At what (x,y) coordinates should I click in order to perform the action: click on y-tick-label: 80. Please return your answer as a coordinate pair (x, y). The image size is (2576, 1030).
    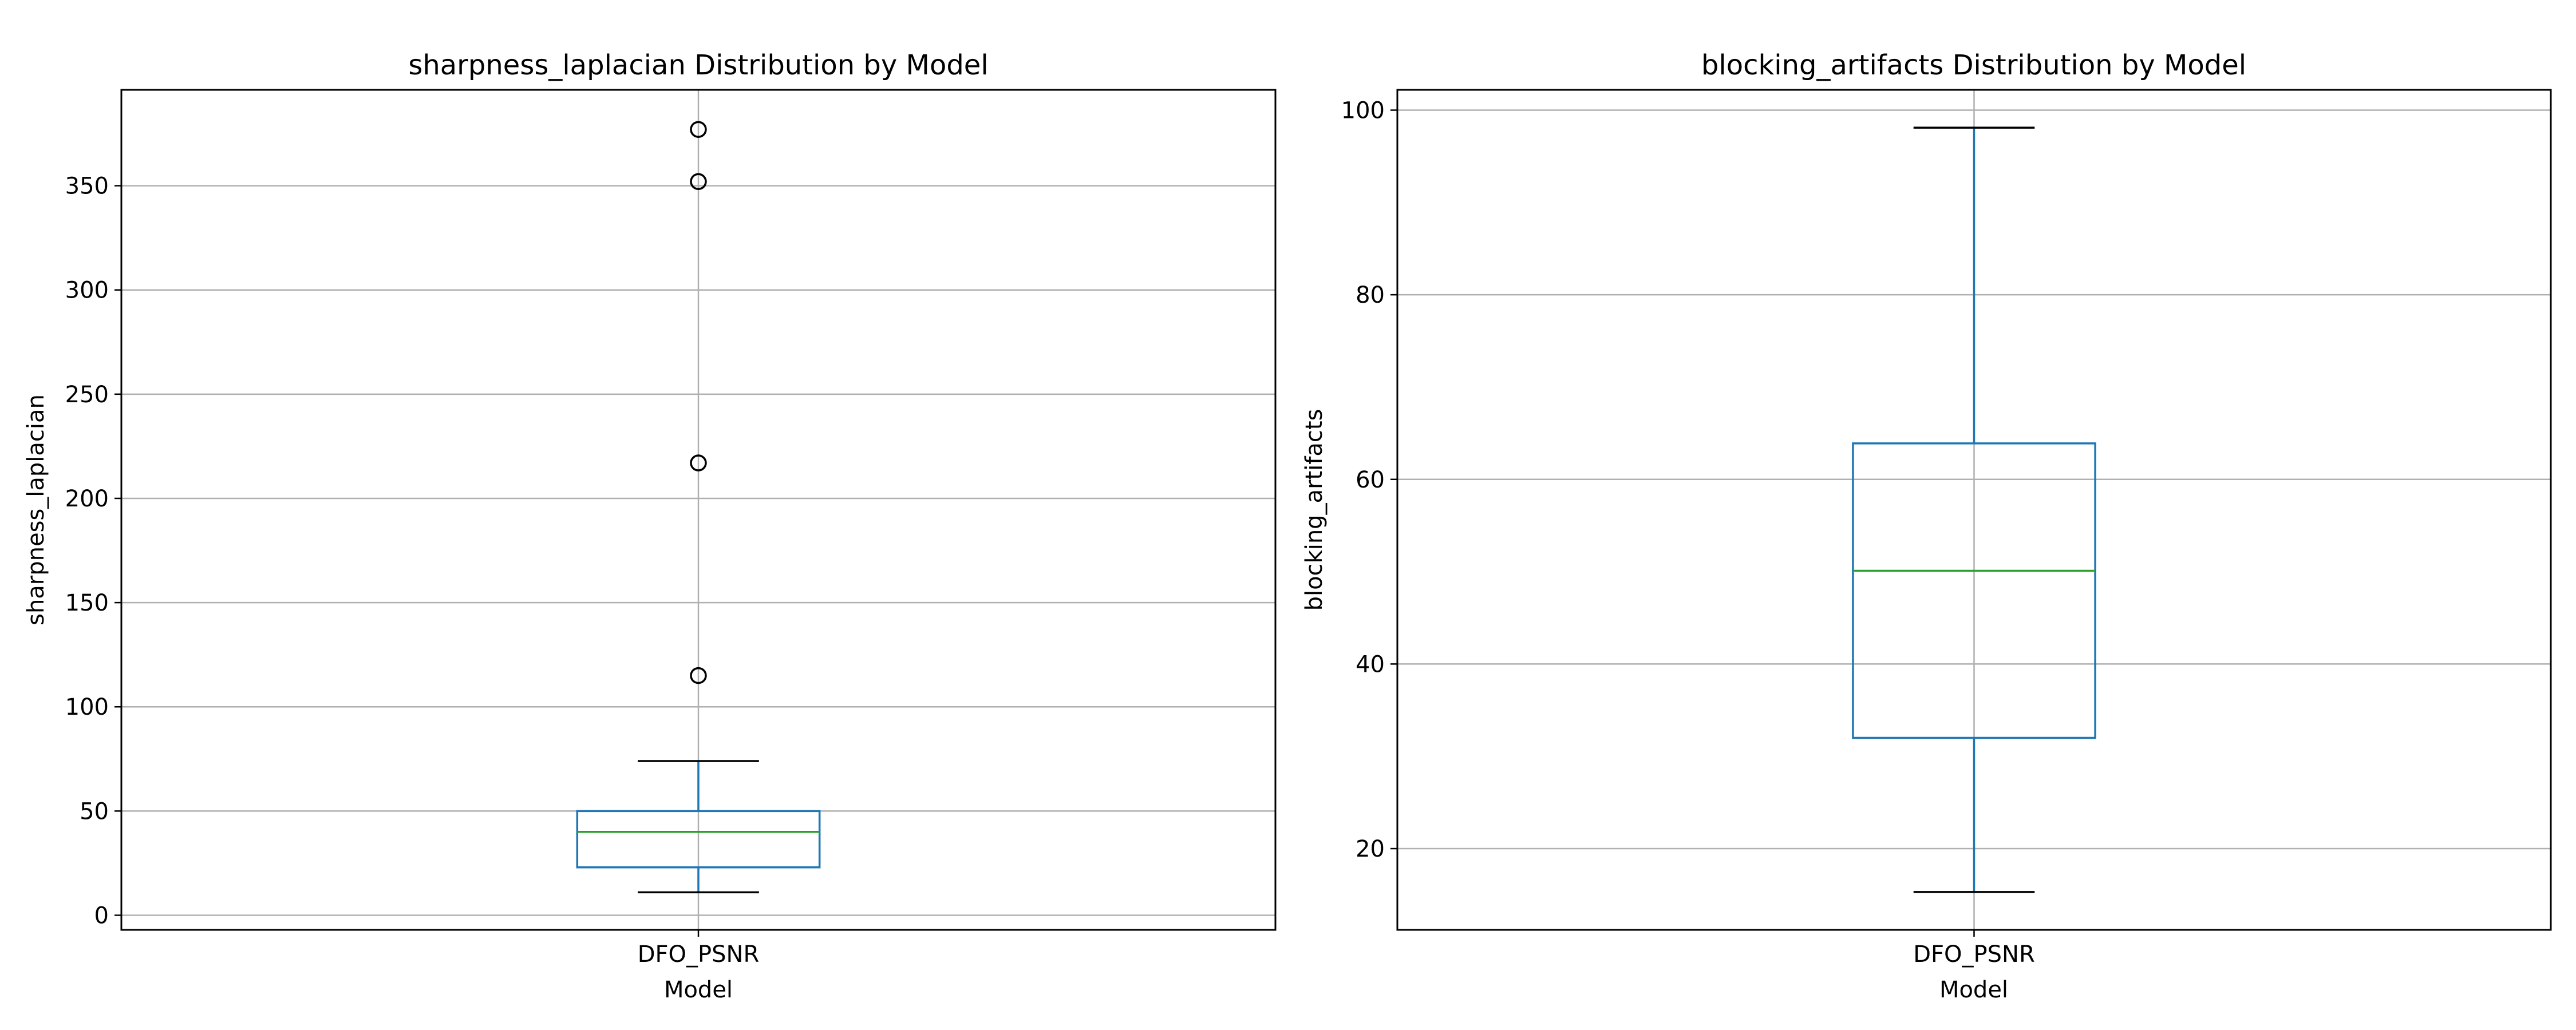
    Looking at the image, I should click on (1370, 295).